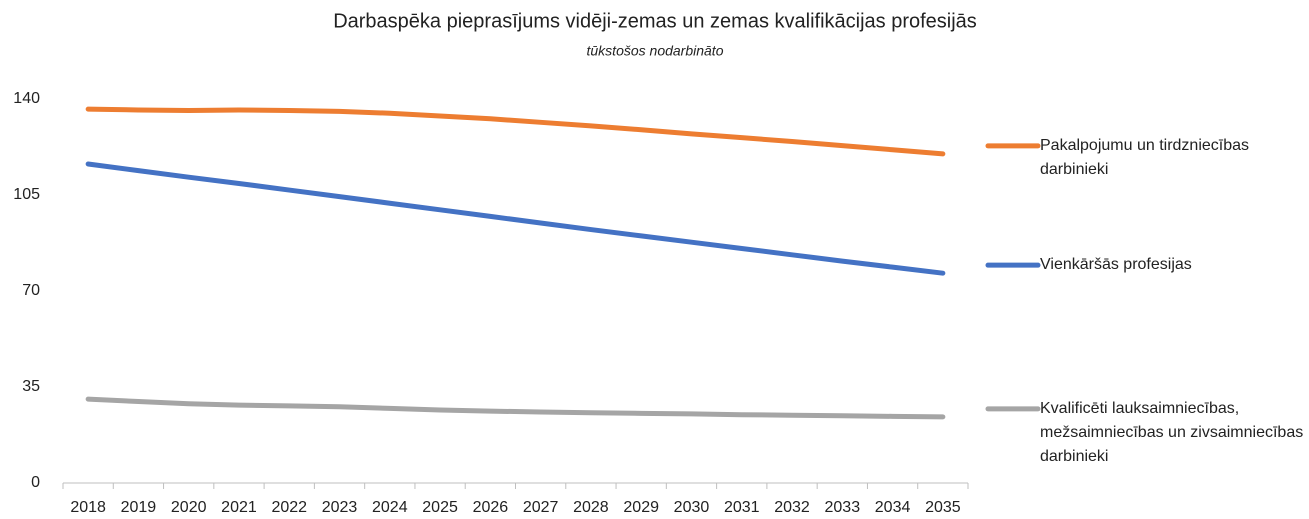 This screenshot has height=519, width=1309. I want to click on y-tick-label: 140, so click(26, 98).